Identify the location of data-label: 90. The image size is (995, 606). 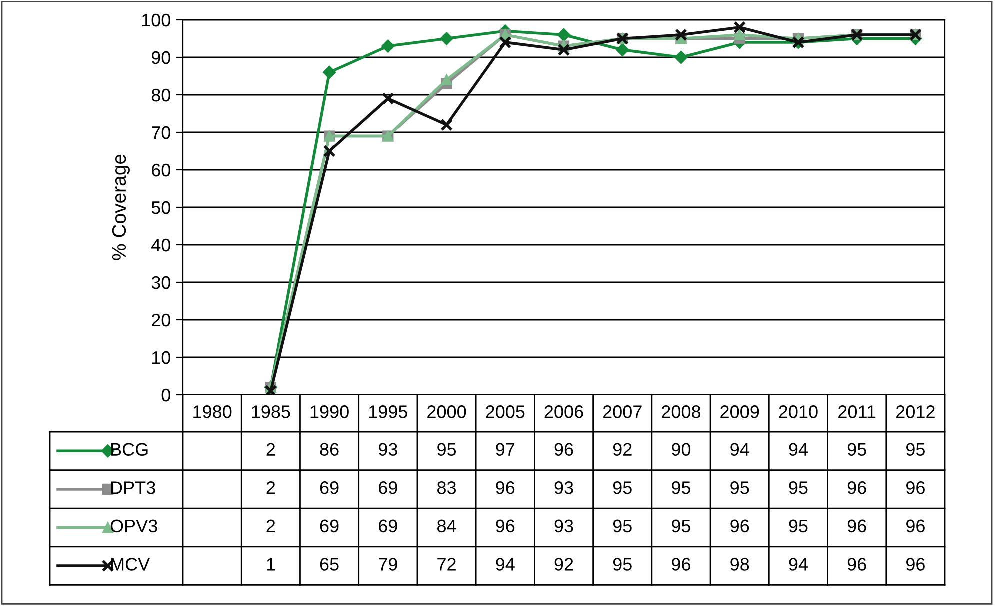
(681, 449).